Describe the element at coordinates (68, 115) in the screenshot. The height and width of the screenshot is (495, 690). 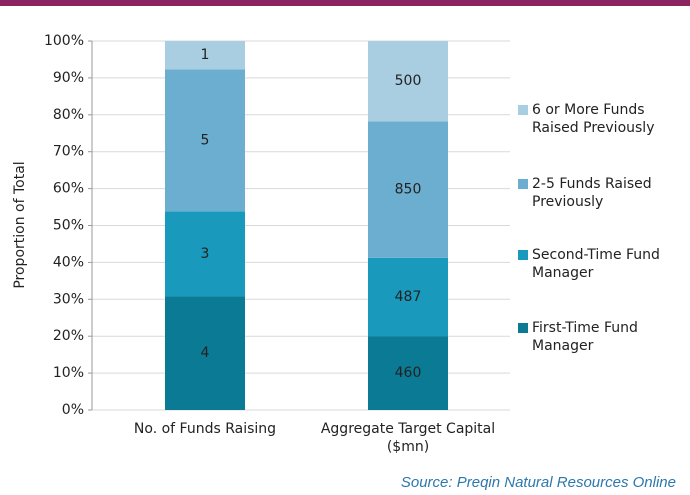
I see `y-tick-label: 80%` at that location.